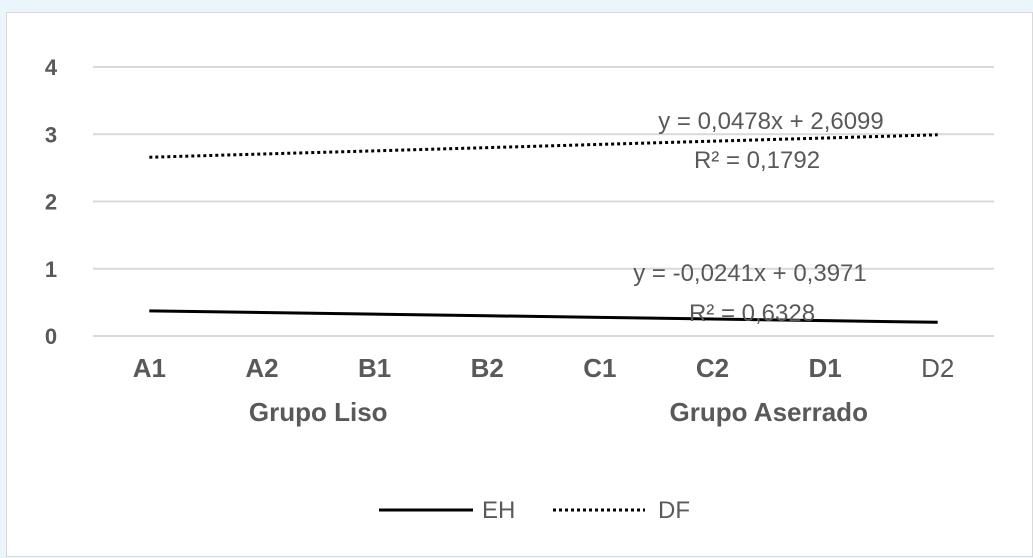 The width and height of the screenshot is (1033, 558). I want to click on y-axis-ticks: 0 1 2 3 4, so click(51, 202).